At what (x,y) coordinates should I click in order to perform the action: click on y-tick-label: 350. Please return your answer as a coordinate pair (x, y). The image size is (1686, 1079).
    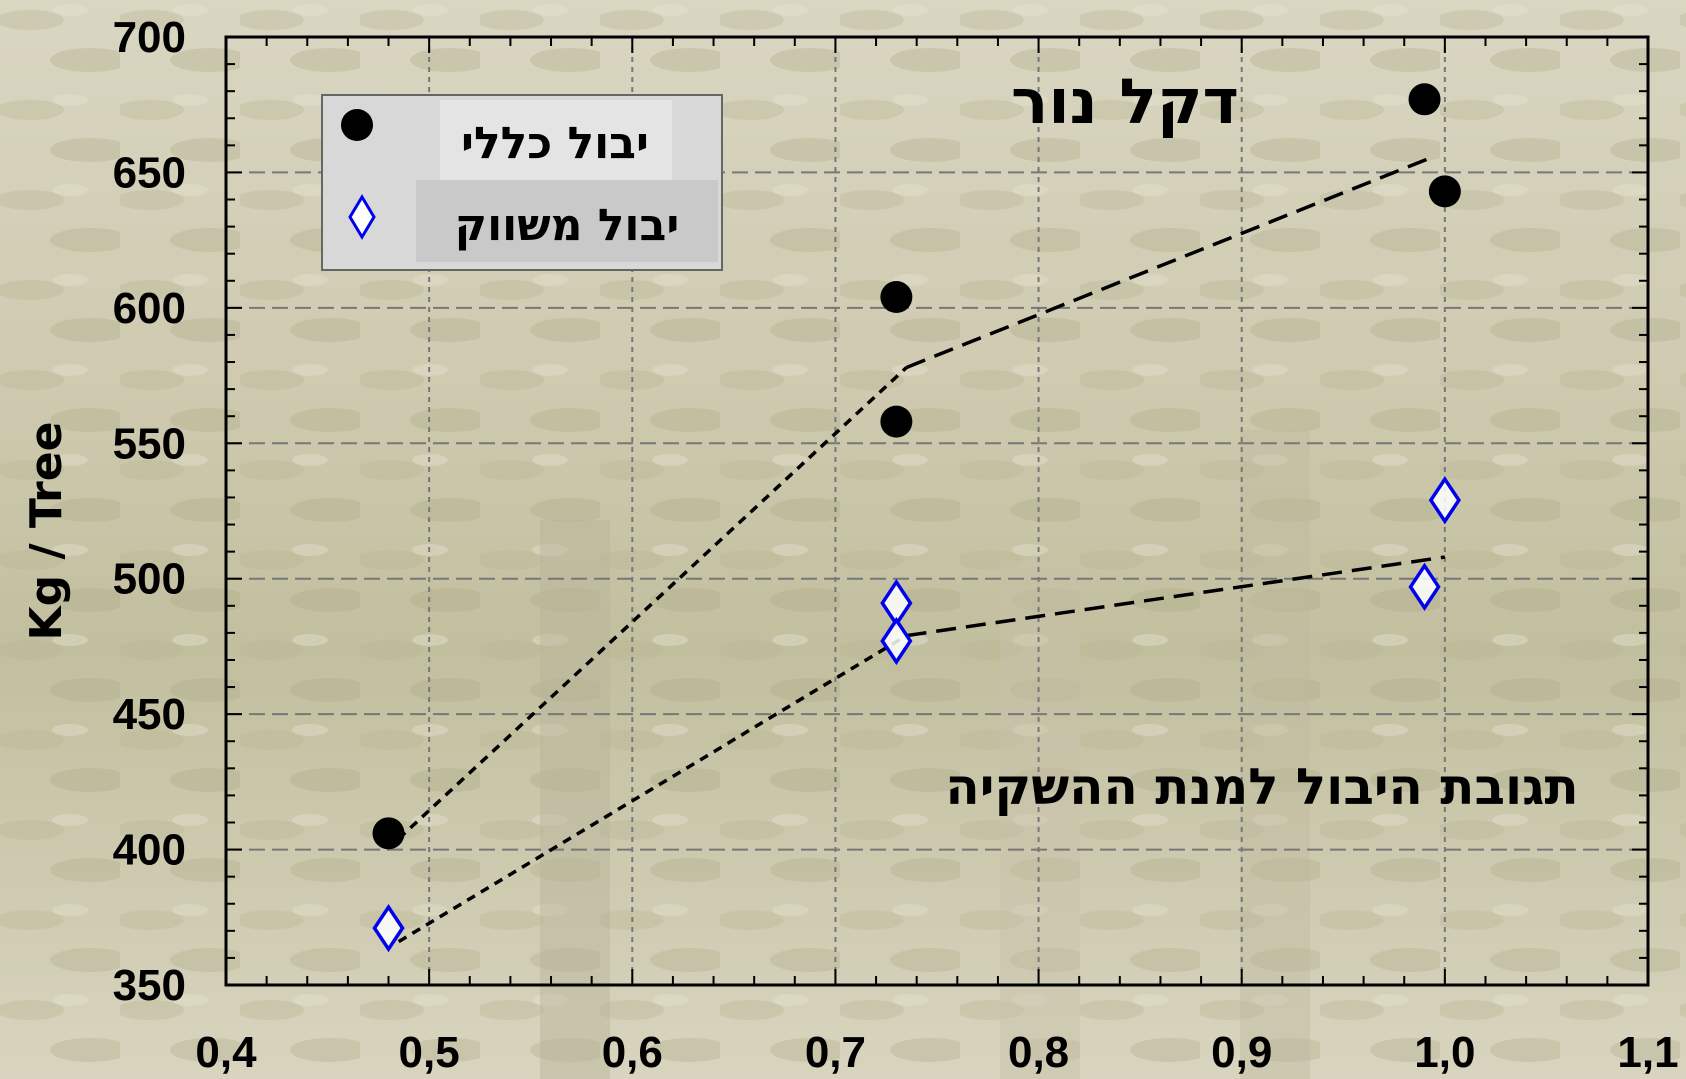
    Looking at the image, I should click on (149, 985).